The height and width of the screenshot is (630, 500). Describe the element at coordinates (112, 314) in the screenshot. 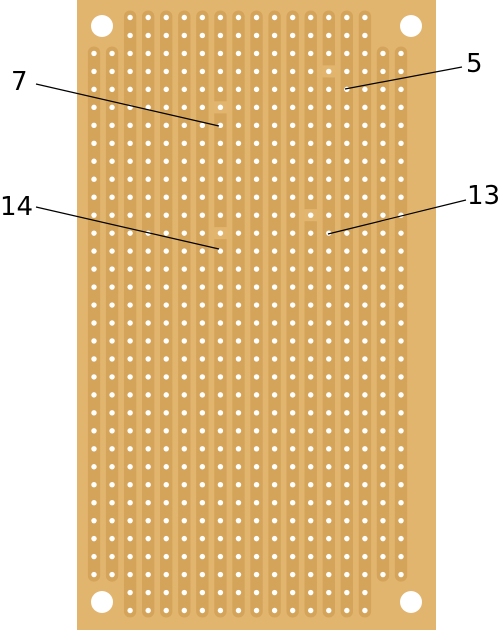

I see `copper-strip` at that location.